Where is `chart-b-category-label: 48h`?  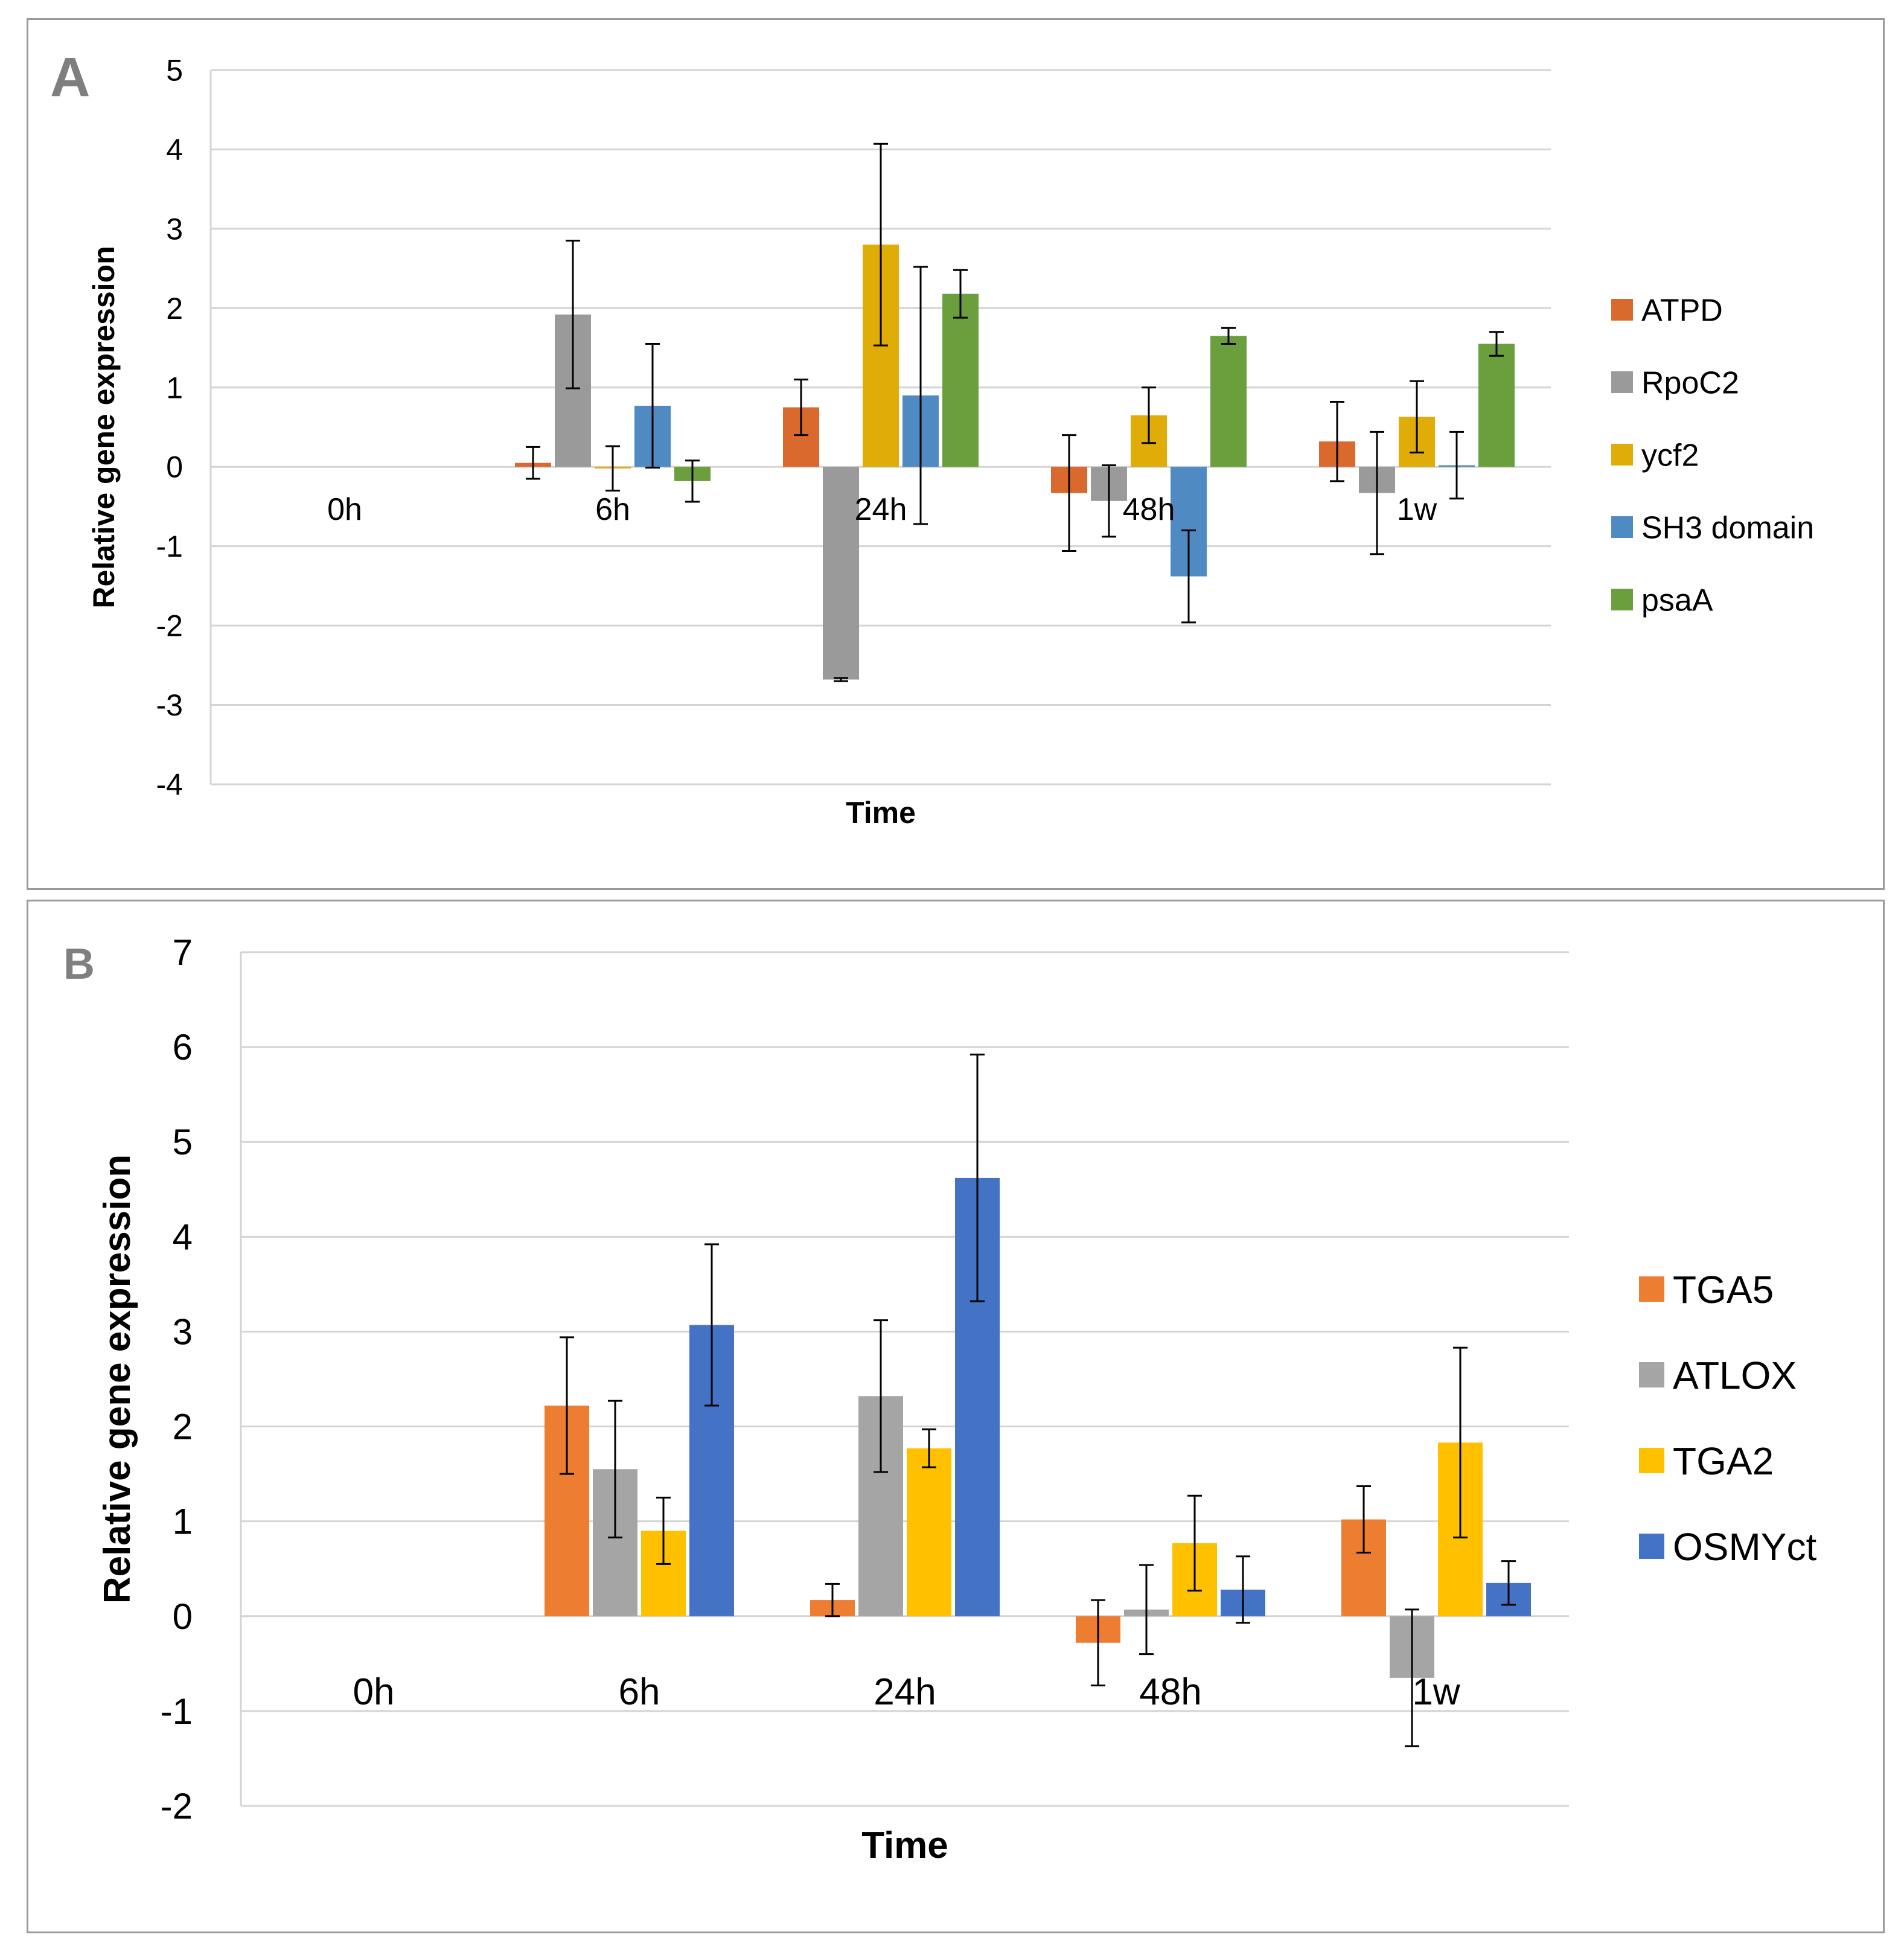
chart-b-category-label: 48h is located at coordinates (1170, 1692).